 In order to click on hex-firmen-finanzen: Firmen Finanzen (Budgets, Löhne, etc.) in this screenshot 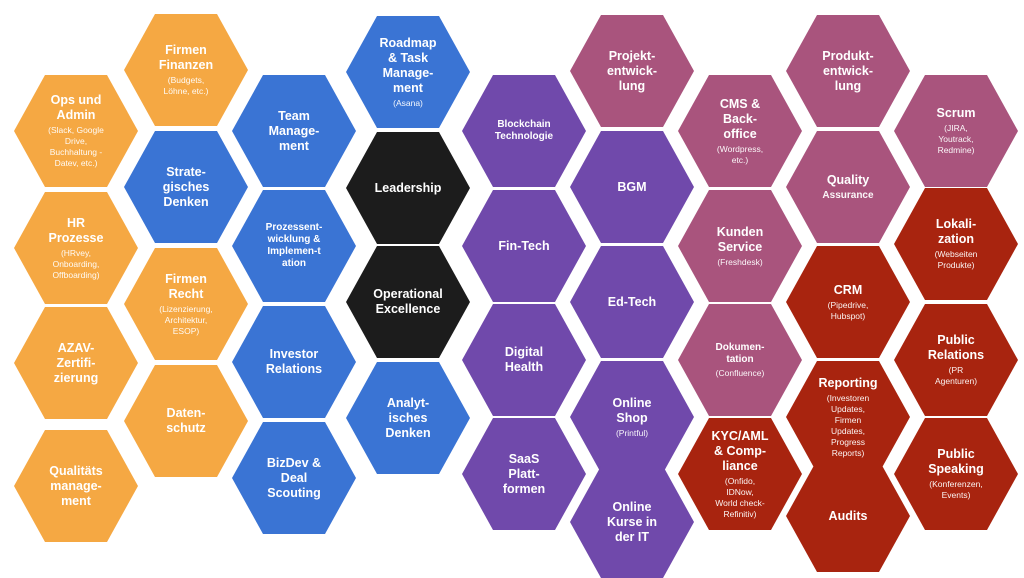, I will do `click(186, 70)`.